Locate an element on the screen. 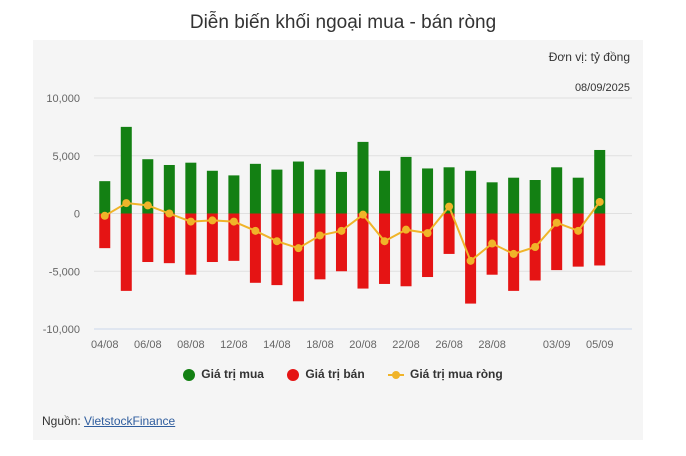 Image resolution: width=686 pixels, height=456 pixels. x-tick-label: 18/08 is located at coordinates (320, 345).